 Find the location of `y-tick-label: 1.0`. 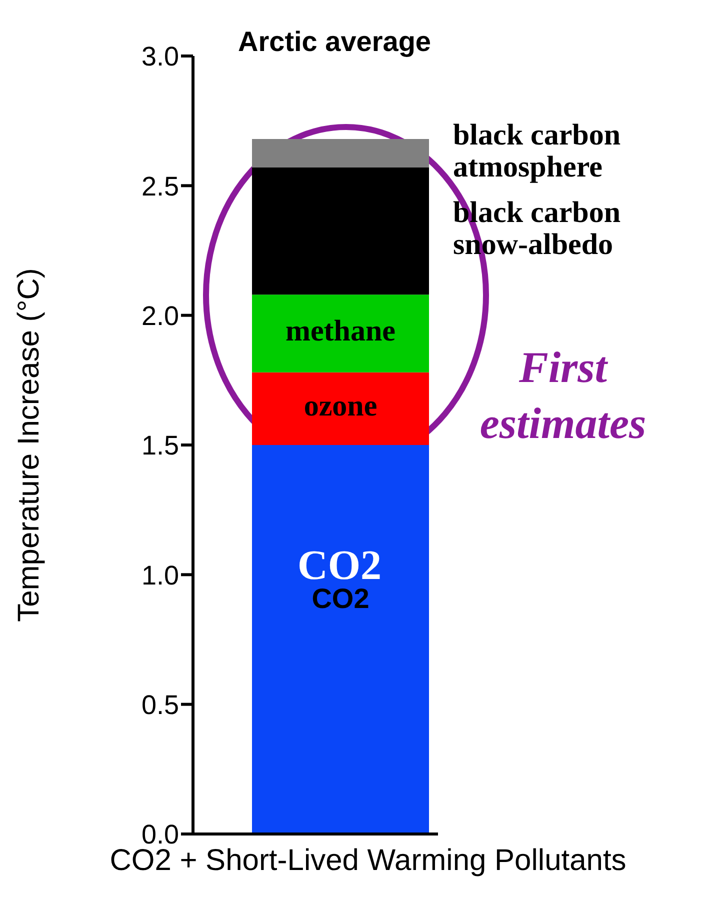

y-tick-label: 1.0 is located at coordinates (160, 575).